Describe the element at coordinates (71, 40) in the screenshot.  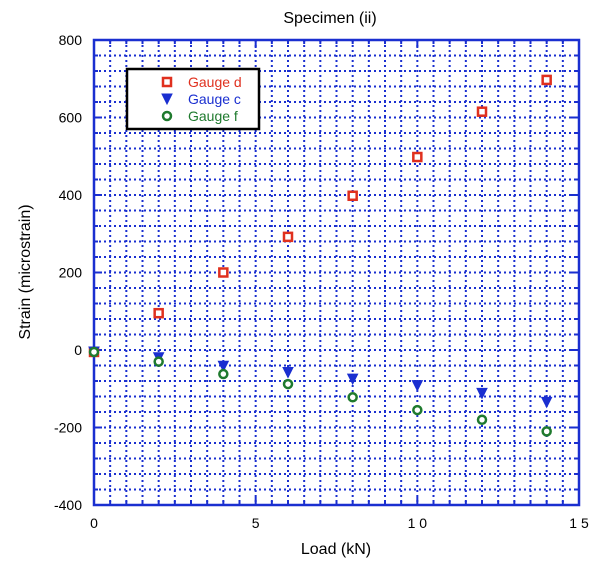
I see `y-tick-label: 800` at that location.